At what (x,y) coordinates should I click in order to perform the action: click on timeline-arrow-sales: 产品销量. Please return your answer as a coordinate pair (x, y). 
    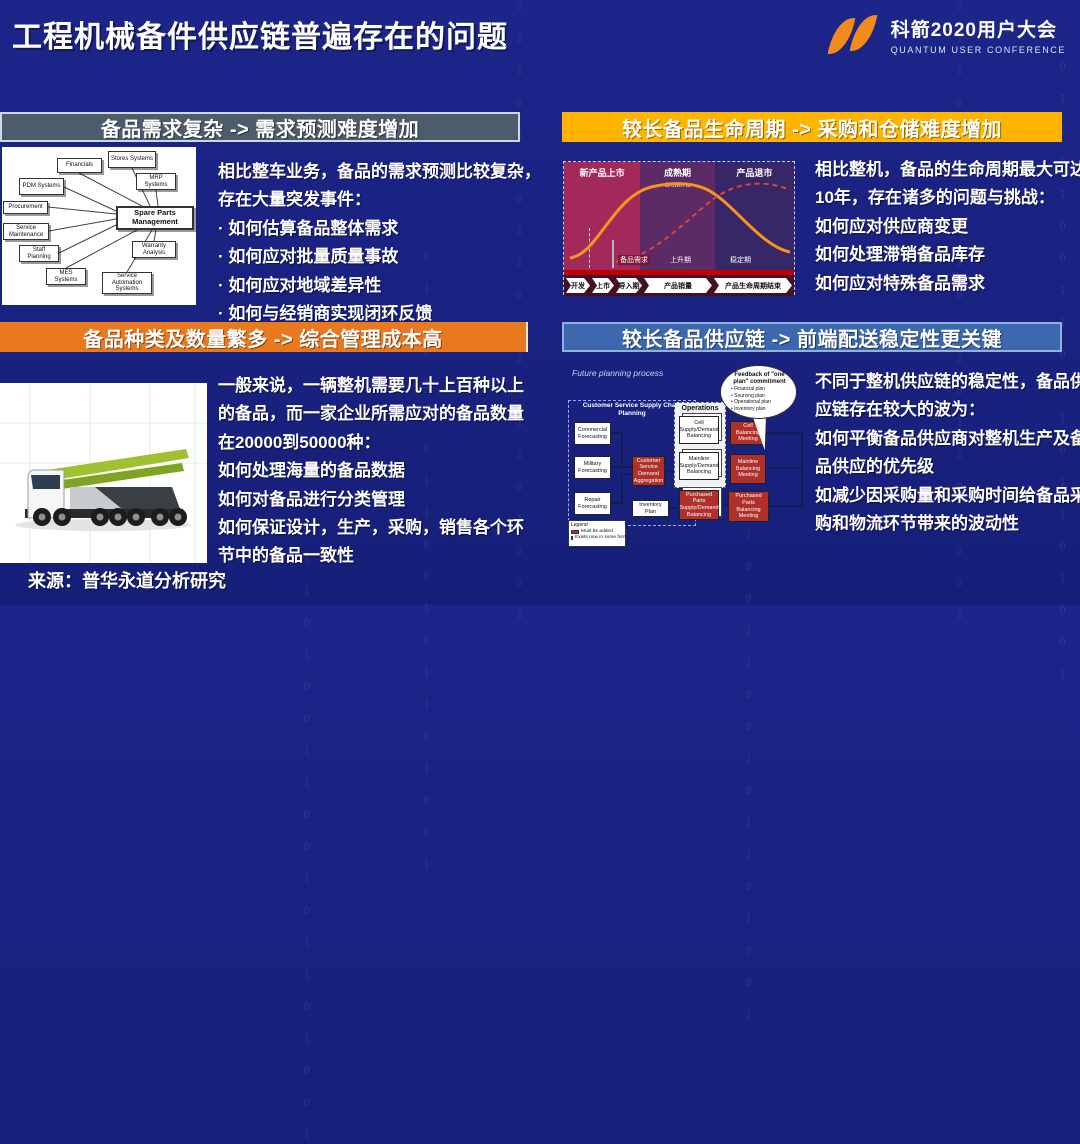
    Looking at the image, I should click on (678, 285).